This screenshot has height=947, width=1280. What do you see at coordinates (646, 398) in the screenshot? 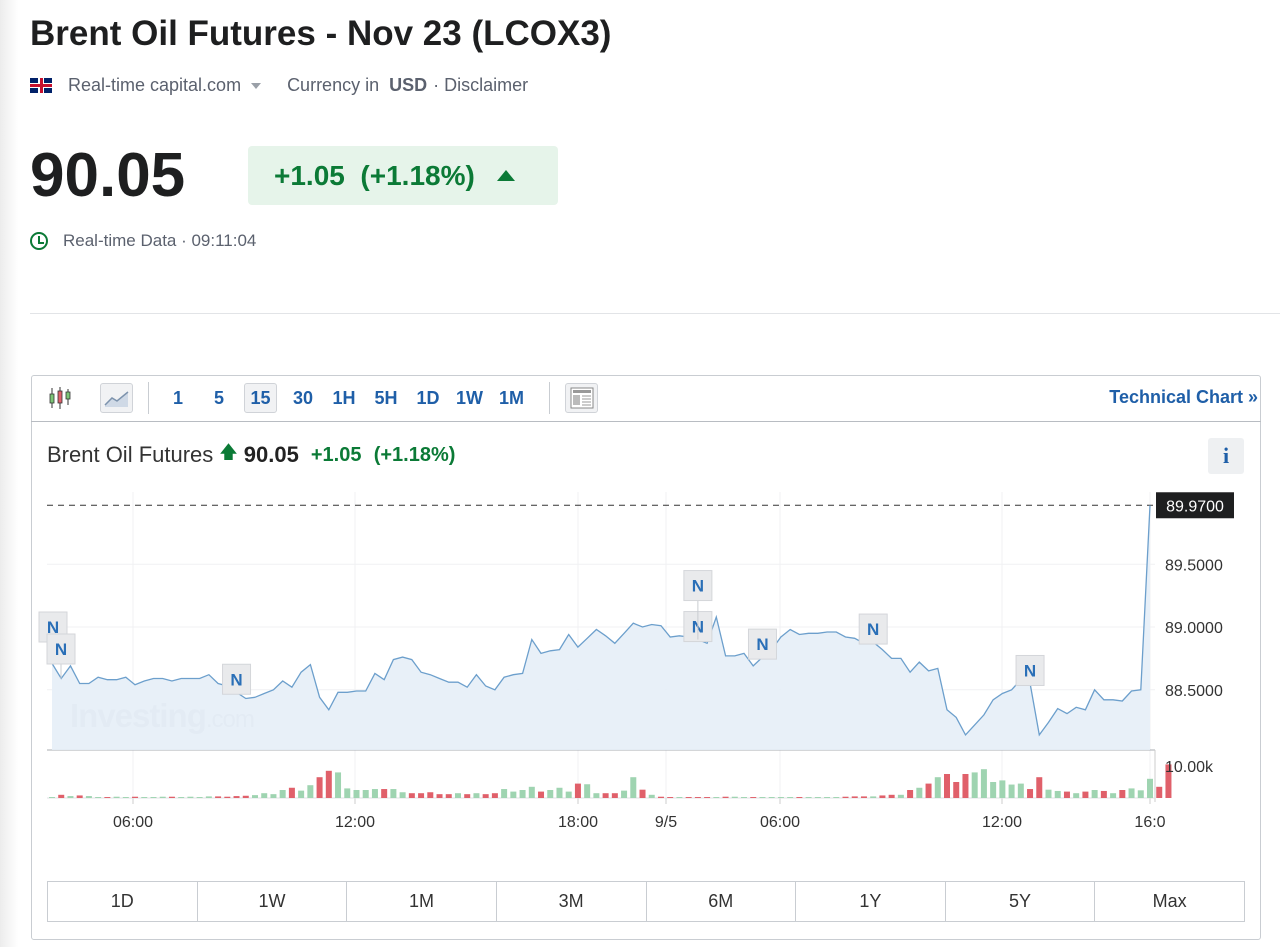
I see `chart-toolbar` at bounding box center [646, 398].